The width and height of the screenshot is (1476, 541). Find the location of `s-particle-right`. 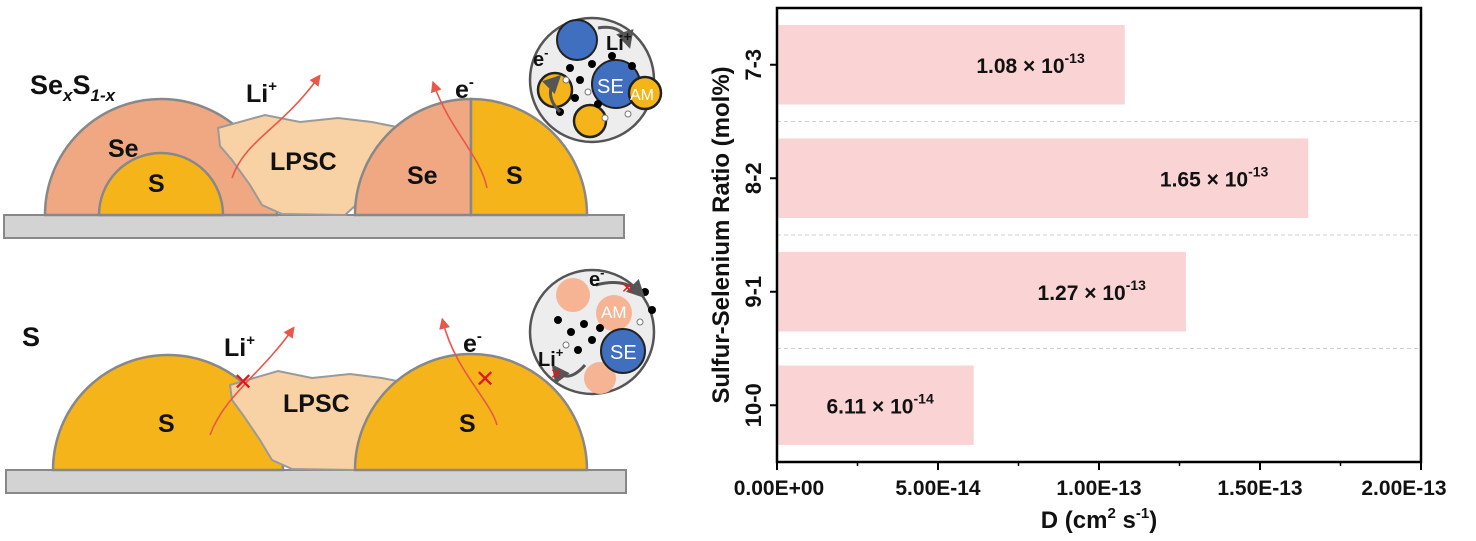

s-particle-right is located at coordinates (471, 412).